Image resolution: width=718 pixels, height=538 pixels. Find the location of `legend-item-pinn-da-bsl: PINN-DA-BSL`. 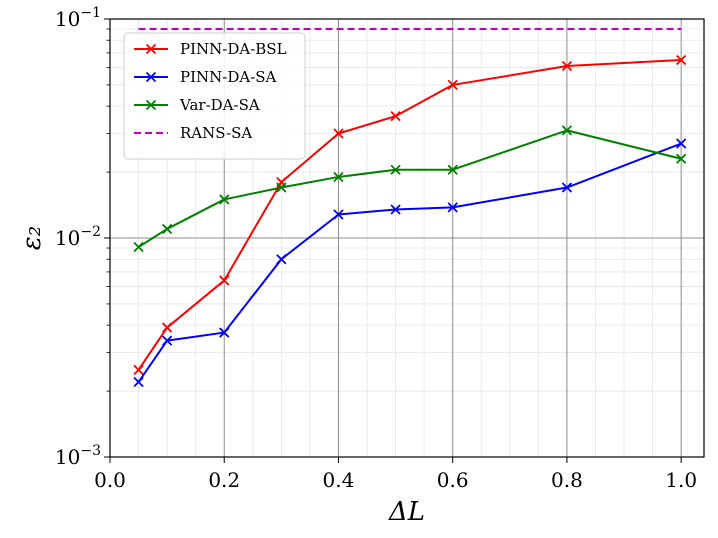

legend-item-pinn-da-bsl: PINN-DA-BSL is located at coordinates (210, 49).